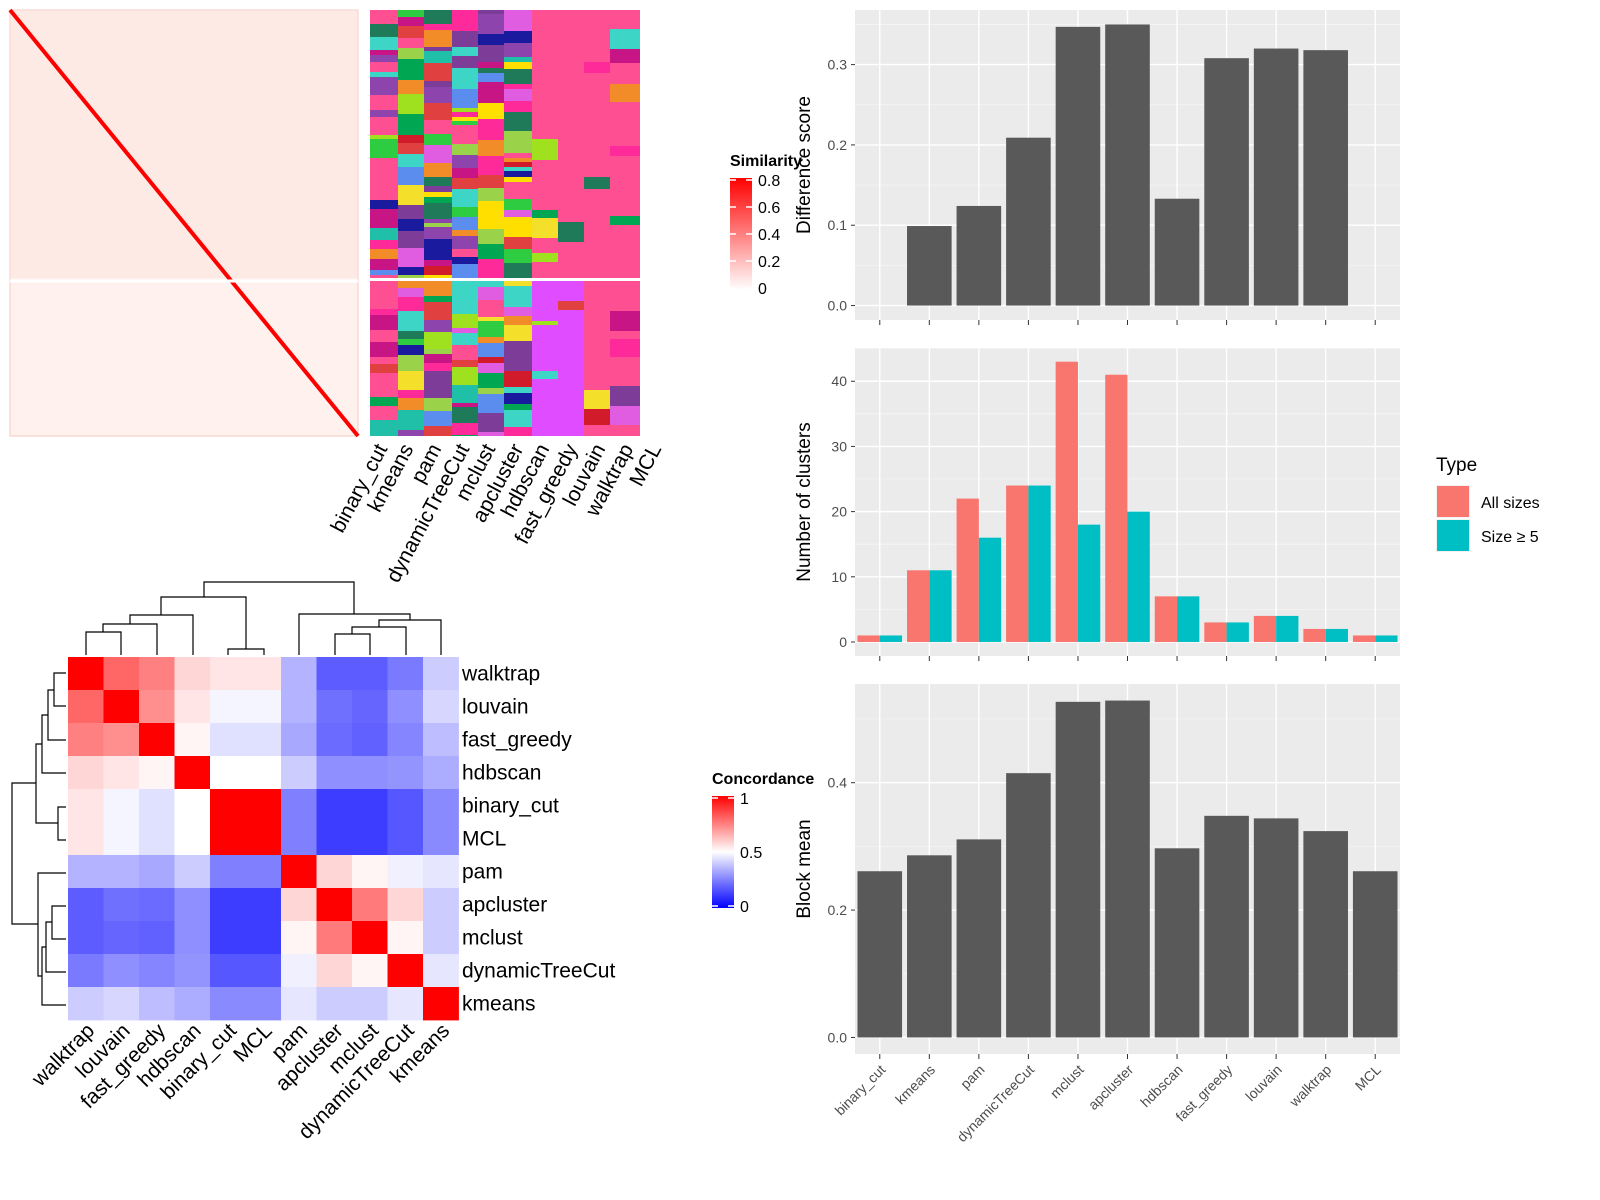 Image resolution: width=1600 pixels, height=1200 pixels. I want to click on concordance-row-label: pam, so click(482, 872).